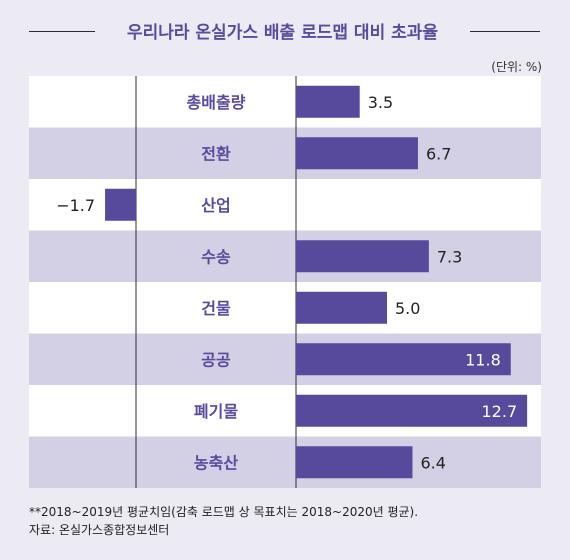  Describe the element at coordinates (516, 67) in the screenshot. I see `unit-label: (단위: %)` at that location.